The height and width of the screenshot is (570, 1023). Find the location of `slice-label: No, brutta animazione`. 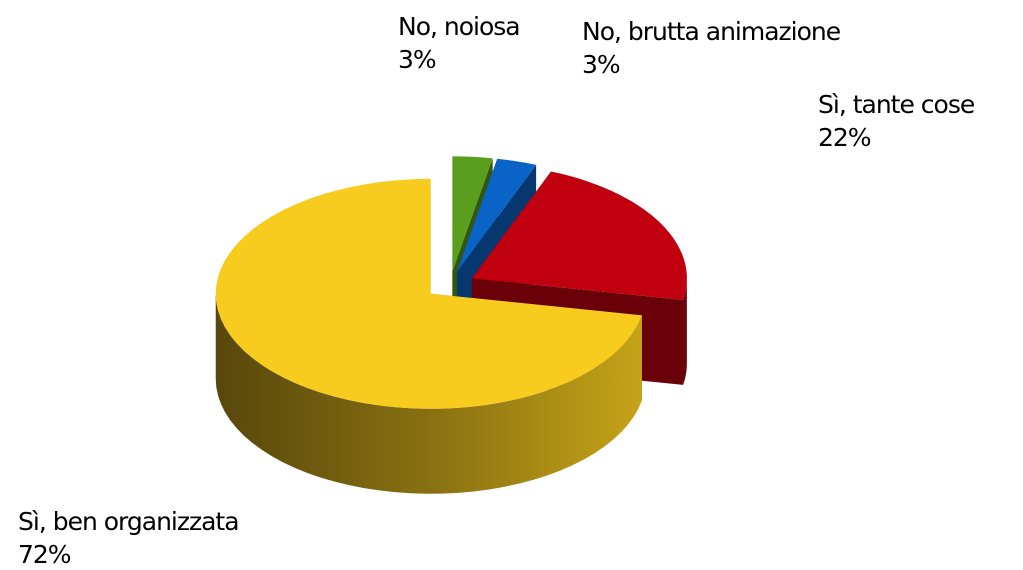

slice-label: No, brutta animazione is located at coordinates (711, 31).